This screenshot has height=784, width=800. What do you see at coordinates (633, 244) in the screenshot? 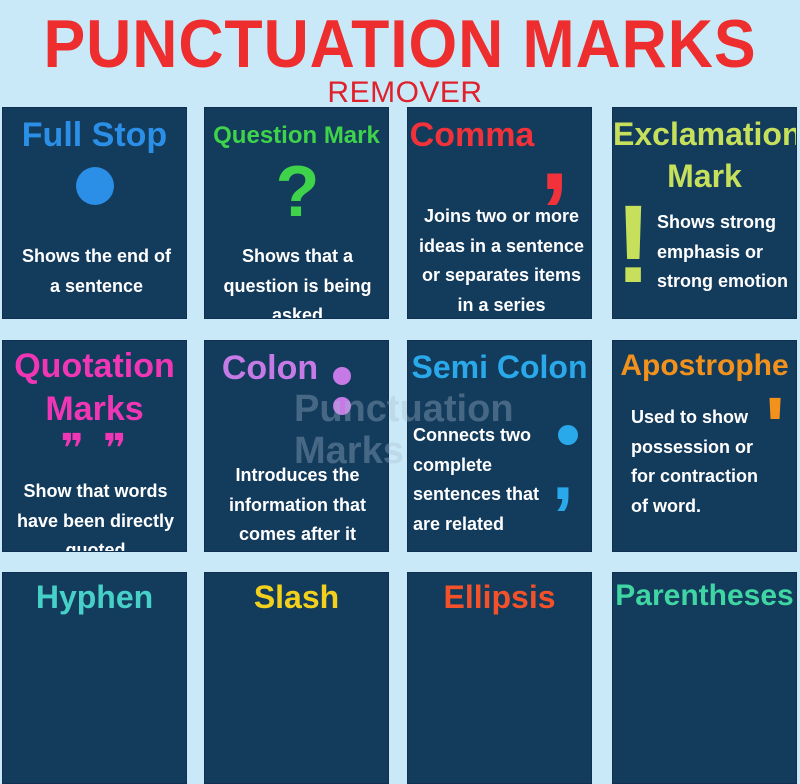
I see `exclamation-mark-icon: !` at bounding box center [633, 244].